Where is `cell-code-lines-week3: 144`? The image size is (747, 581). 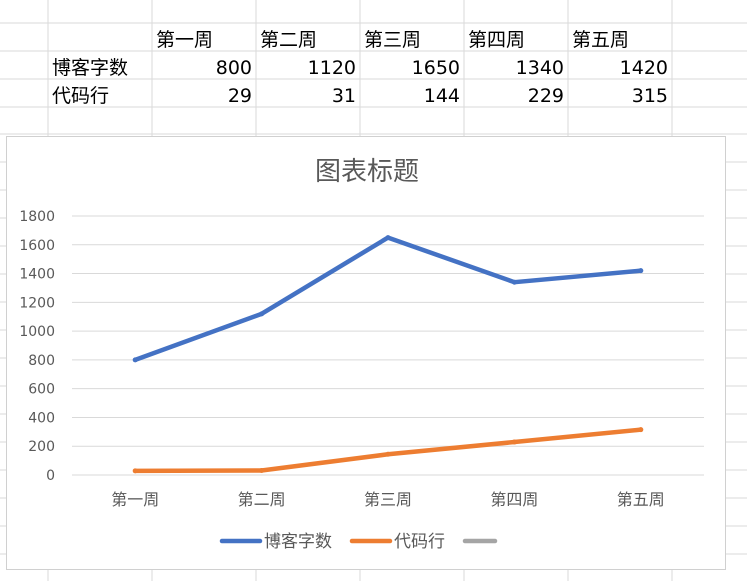 cell-code-lines-week3: 144 is located at coordinates (441, 96).